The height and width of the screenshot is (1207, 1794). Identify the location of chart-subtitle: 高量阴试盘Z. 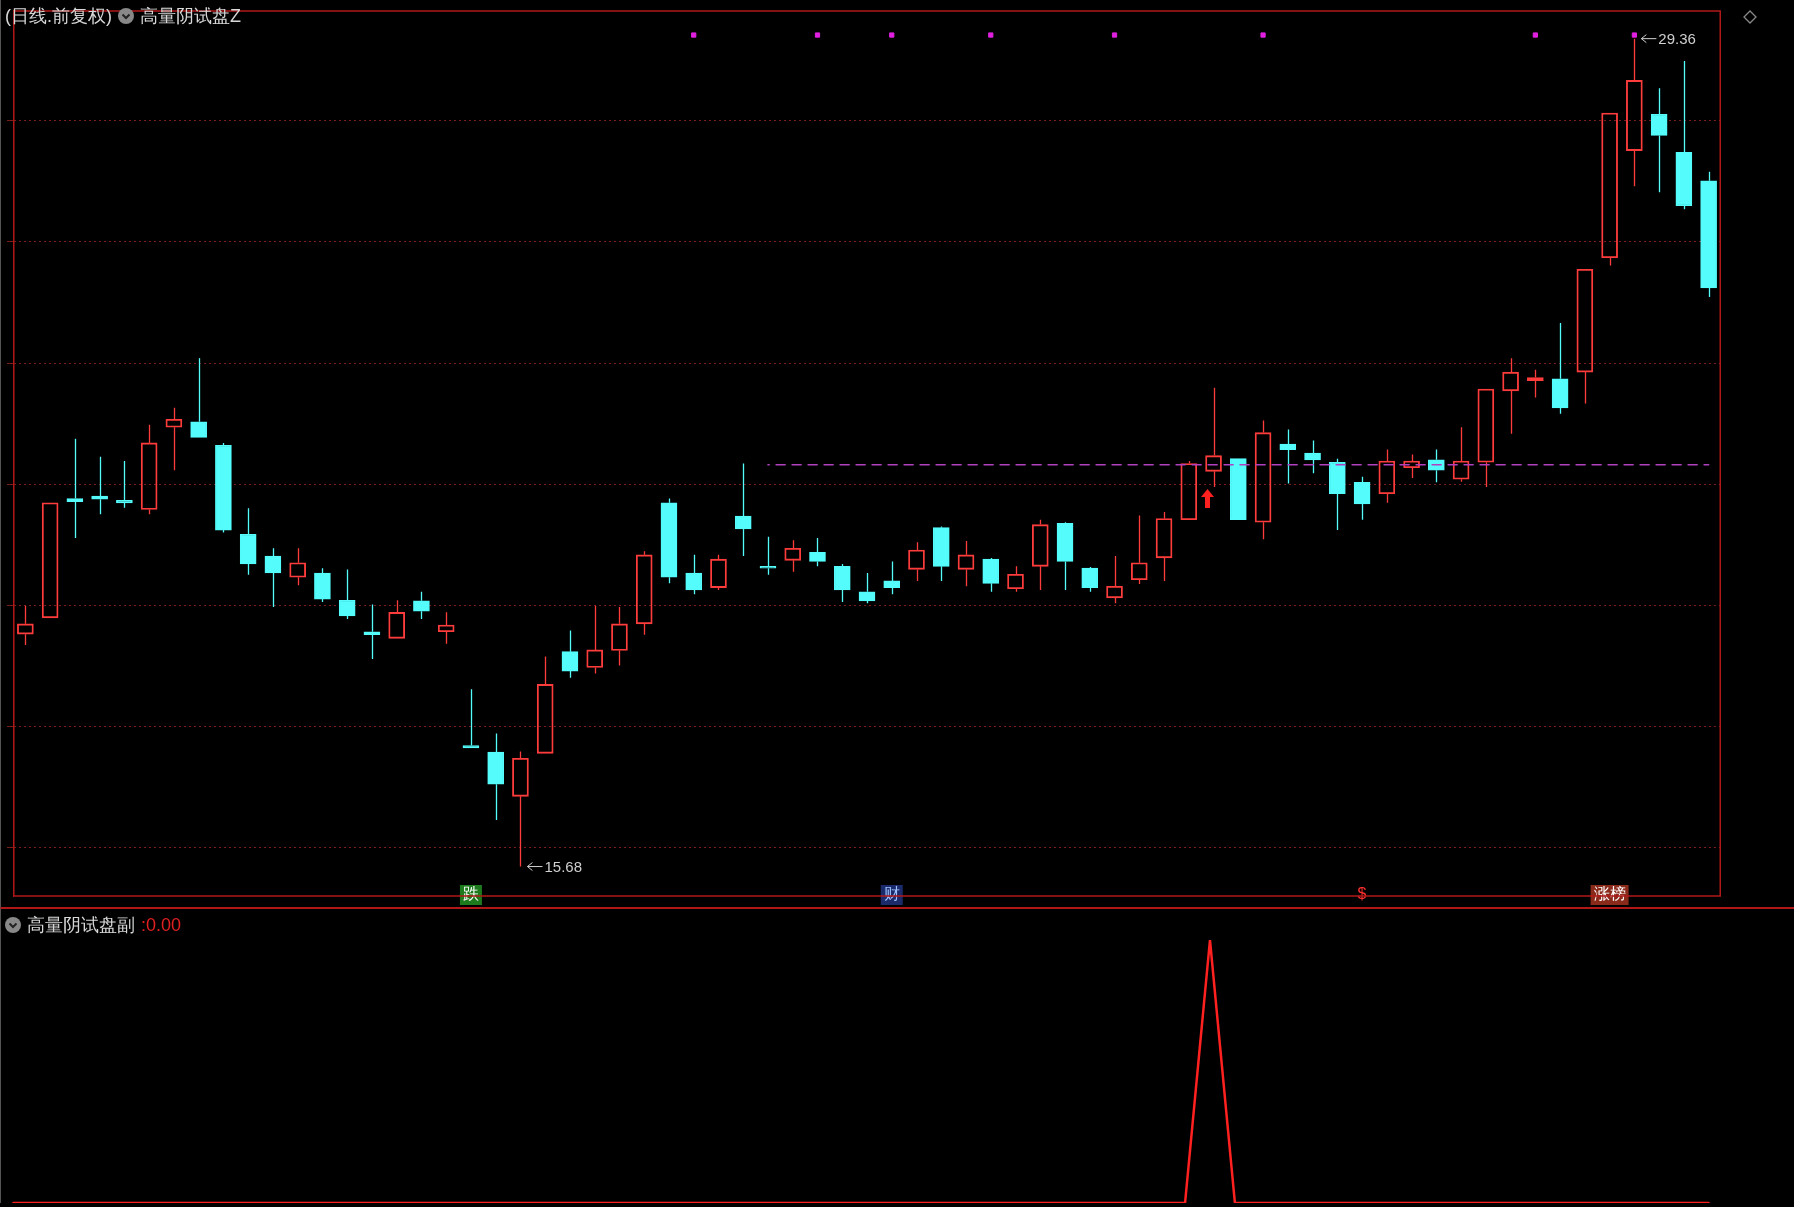
(190, 16).